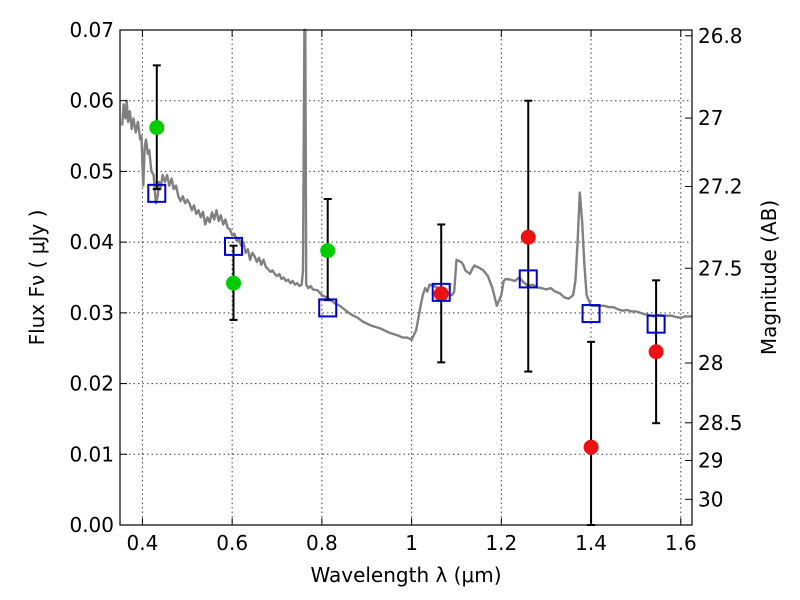 This screenshot has height=600, width=800. Describe the element at coordinates (710, 461) in the screenshot. I see `right-tick-label: 29` at that location.